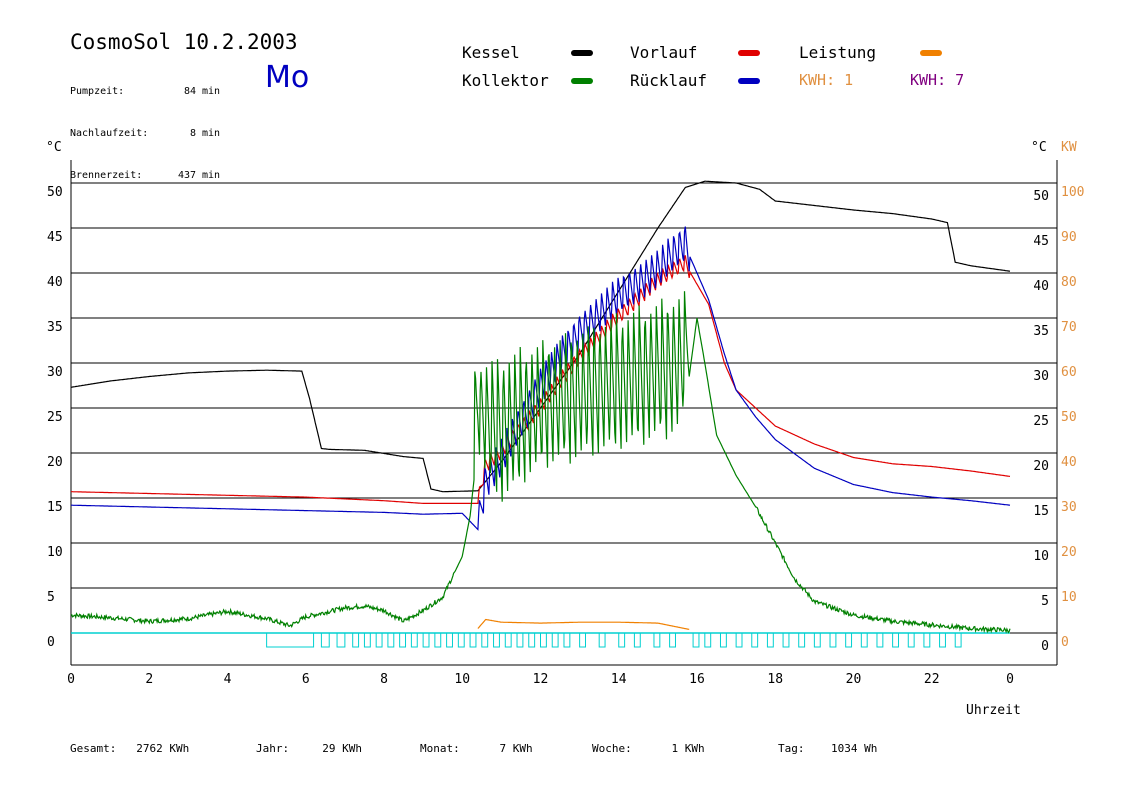 The image size is (1148, 812). Describe the element at coordinates (583, 624) in the screenshot. I see `series-line-leistung` at that location.